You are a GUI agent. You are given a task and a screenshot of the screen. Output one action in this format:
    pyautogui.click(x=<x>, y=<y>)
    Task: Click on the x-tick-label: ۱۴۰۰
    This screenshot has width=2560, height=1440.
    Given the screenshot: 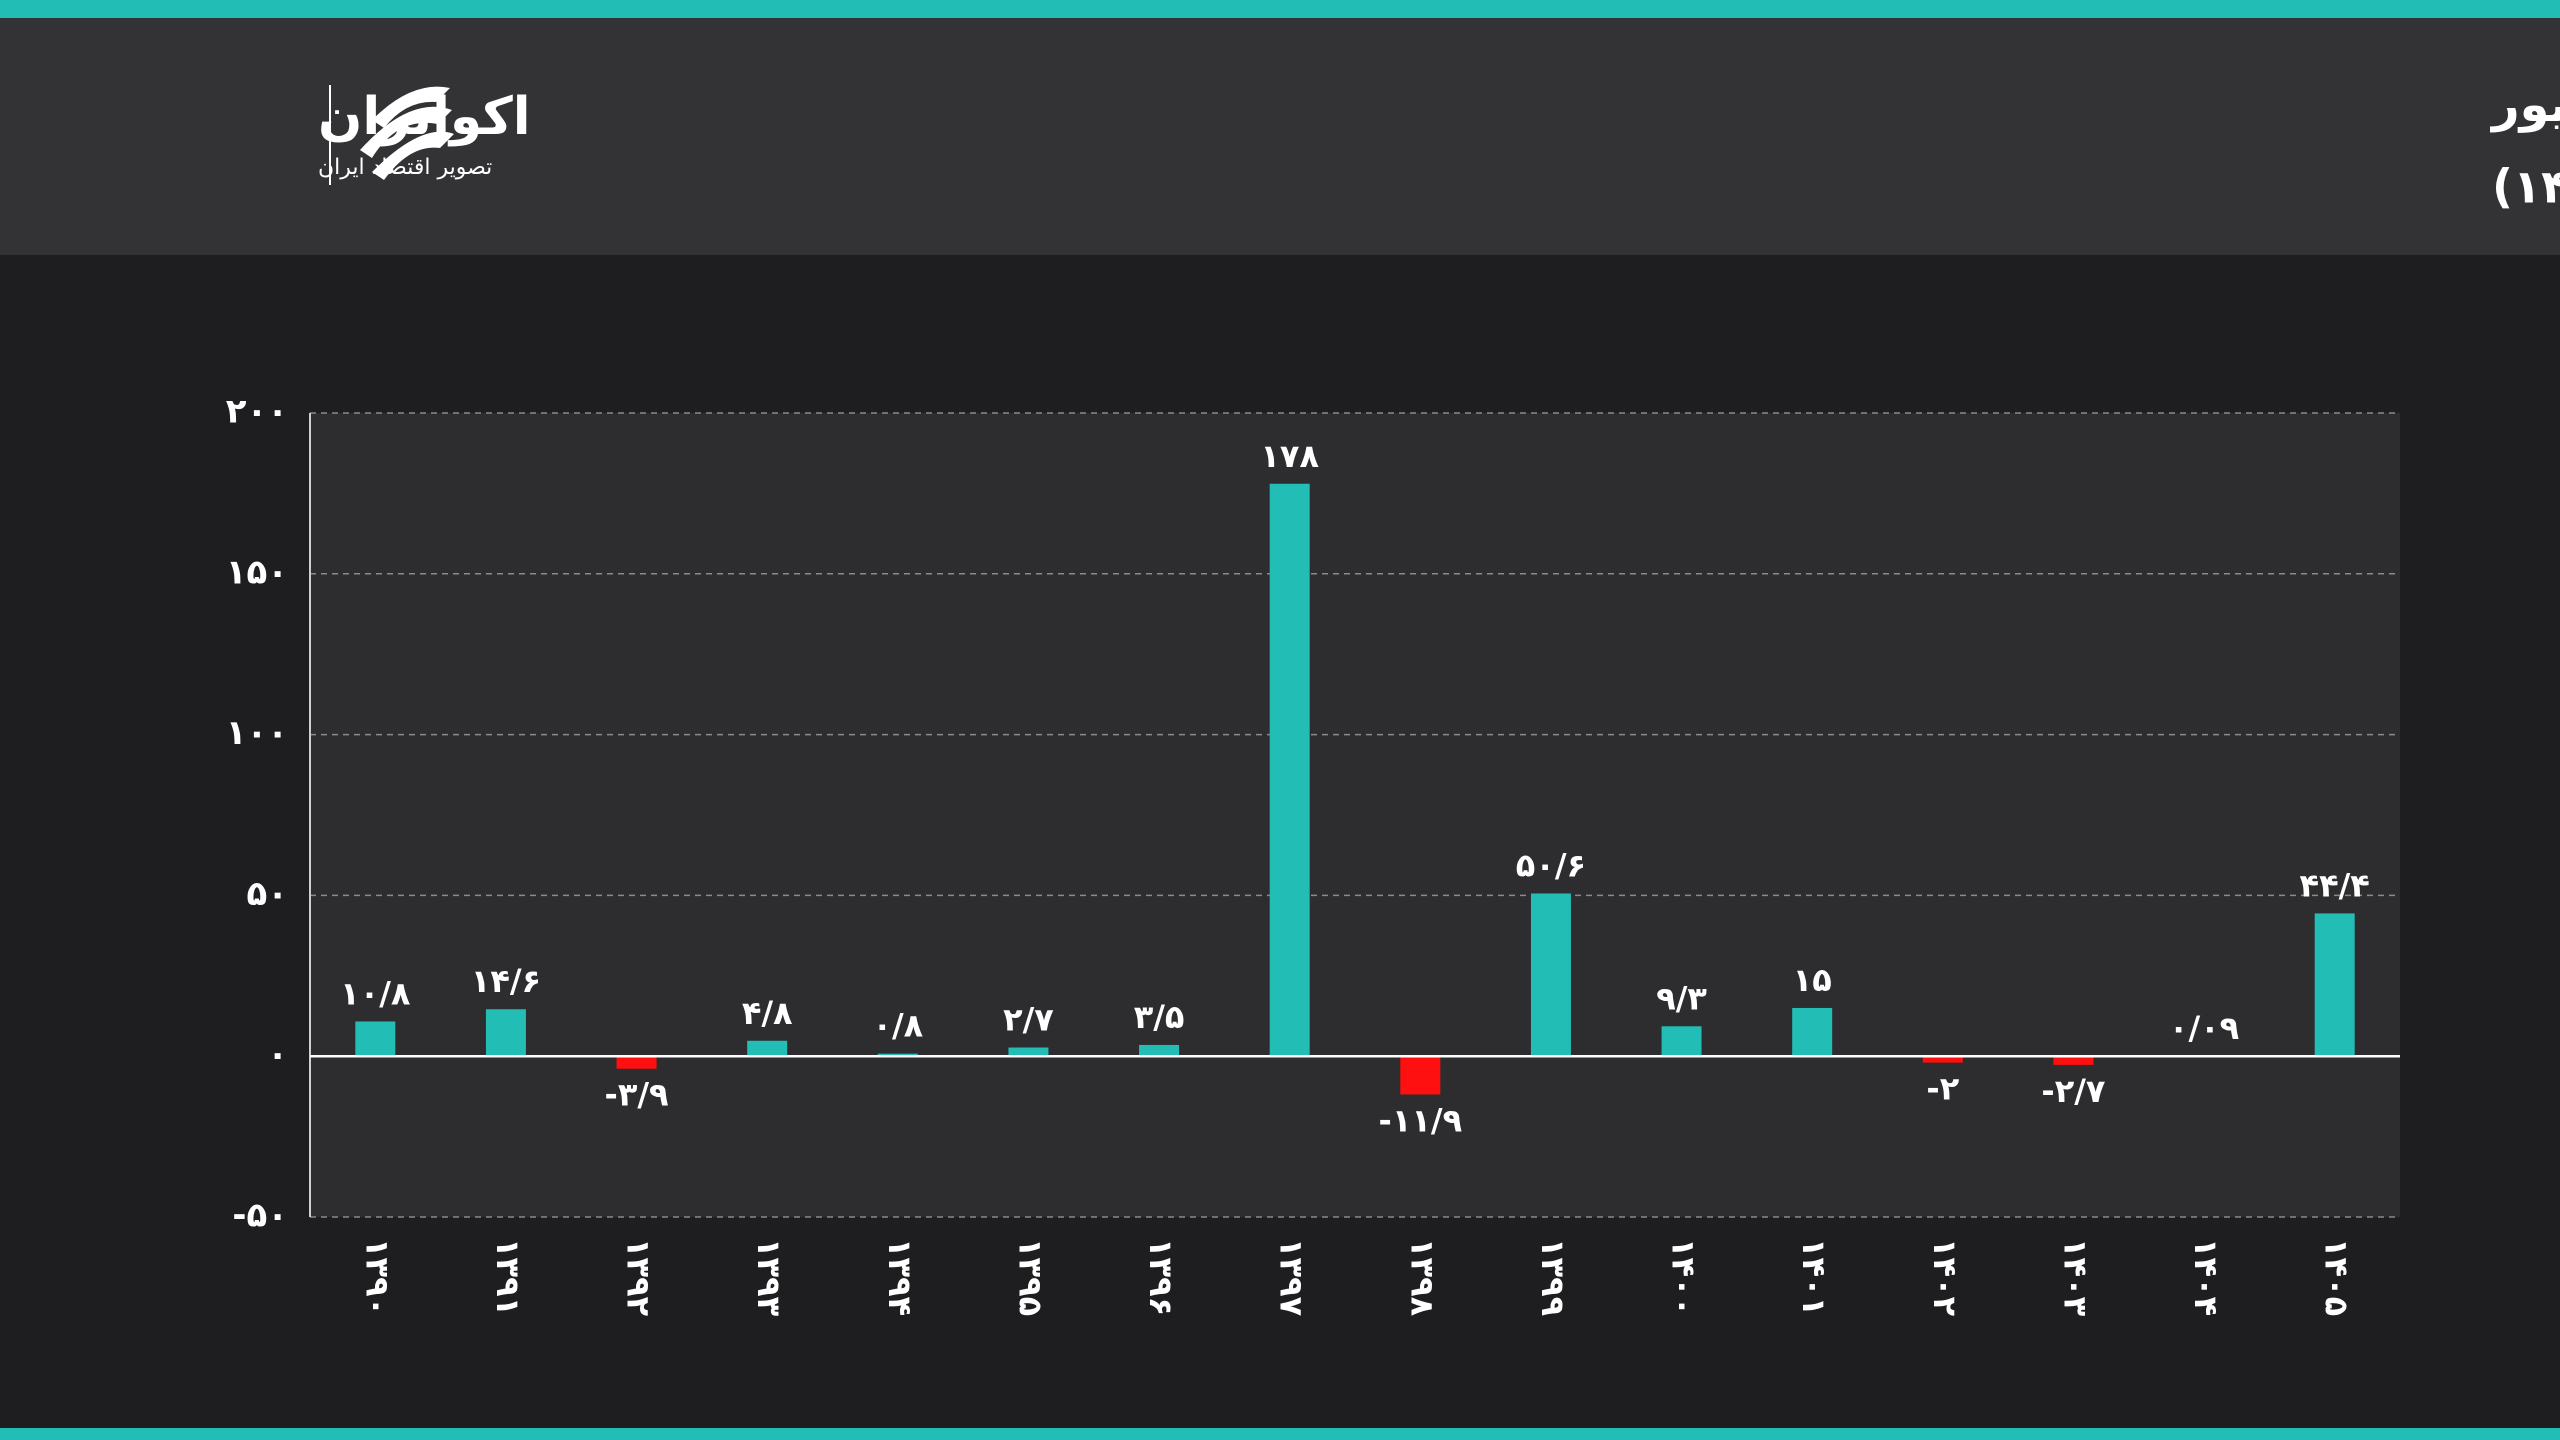 What is the action you would take?
    pyautogui.click(x=1684, y=1277)
    